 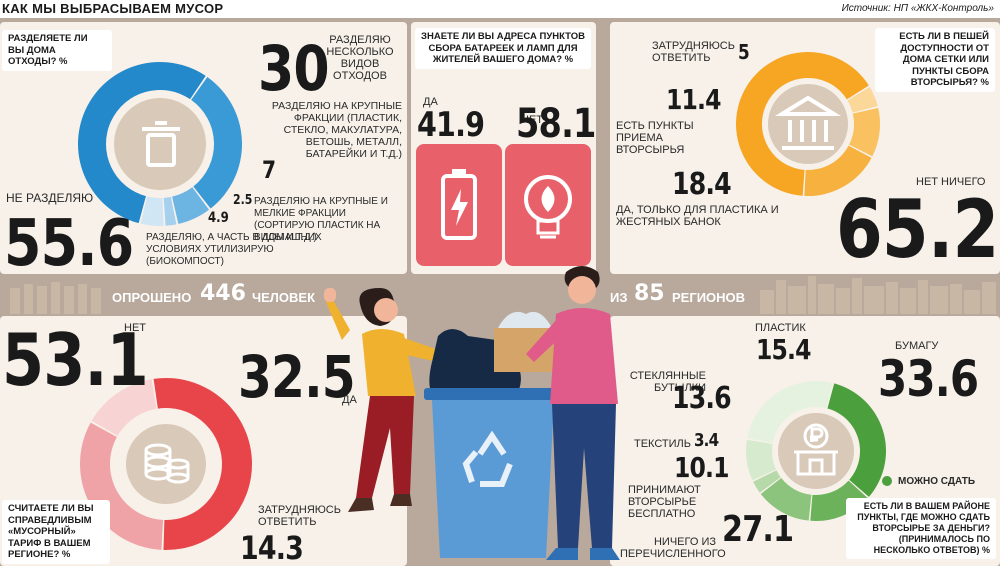 I want to click on coins-icon, so click(x=167, y=463).